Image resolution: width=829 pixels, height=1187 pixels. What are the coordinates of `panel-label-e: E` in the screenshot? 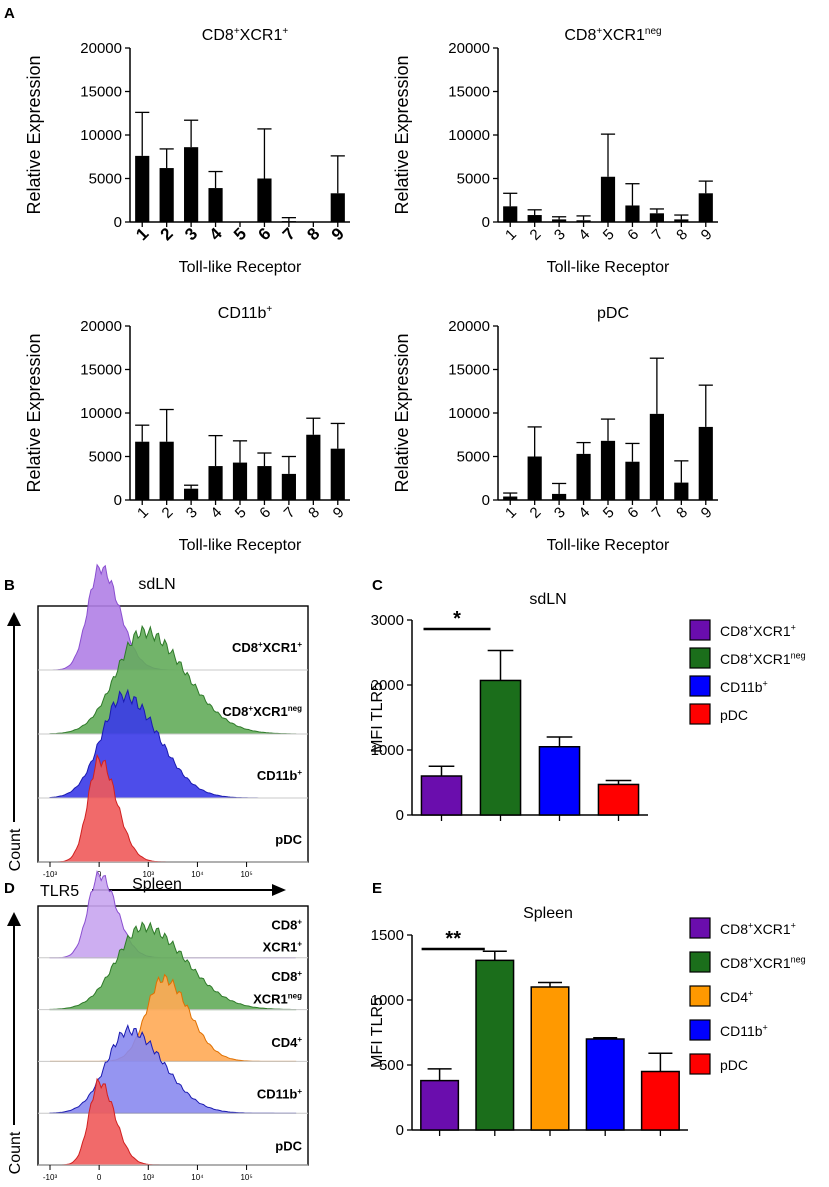 It's located at (377, 888).